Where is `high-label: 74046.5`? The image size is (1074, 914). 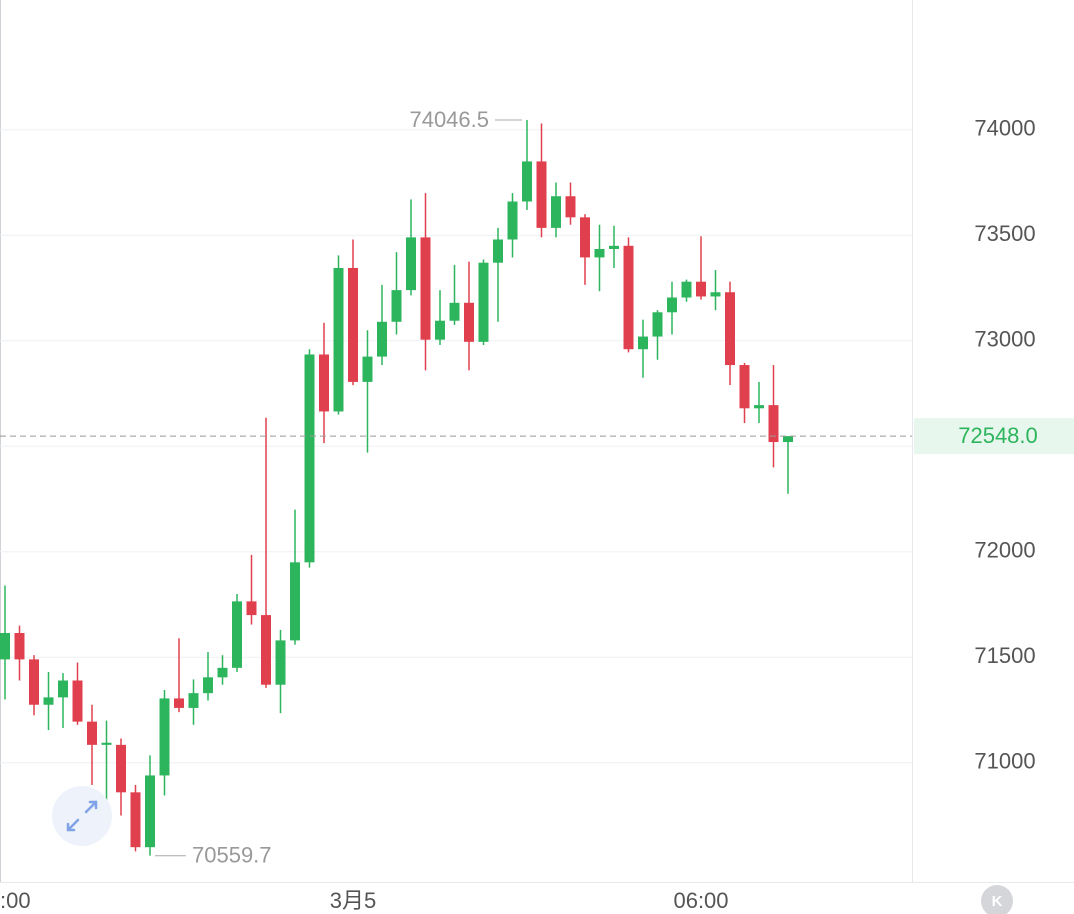 high-label: 74046.5 is located at coordinates (449, 119).